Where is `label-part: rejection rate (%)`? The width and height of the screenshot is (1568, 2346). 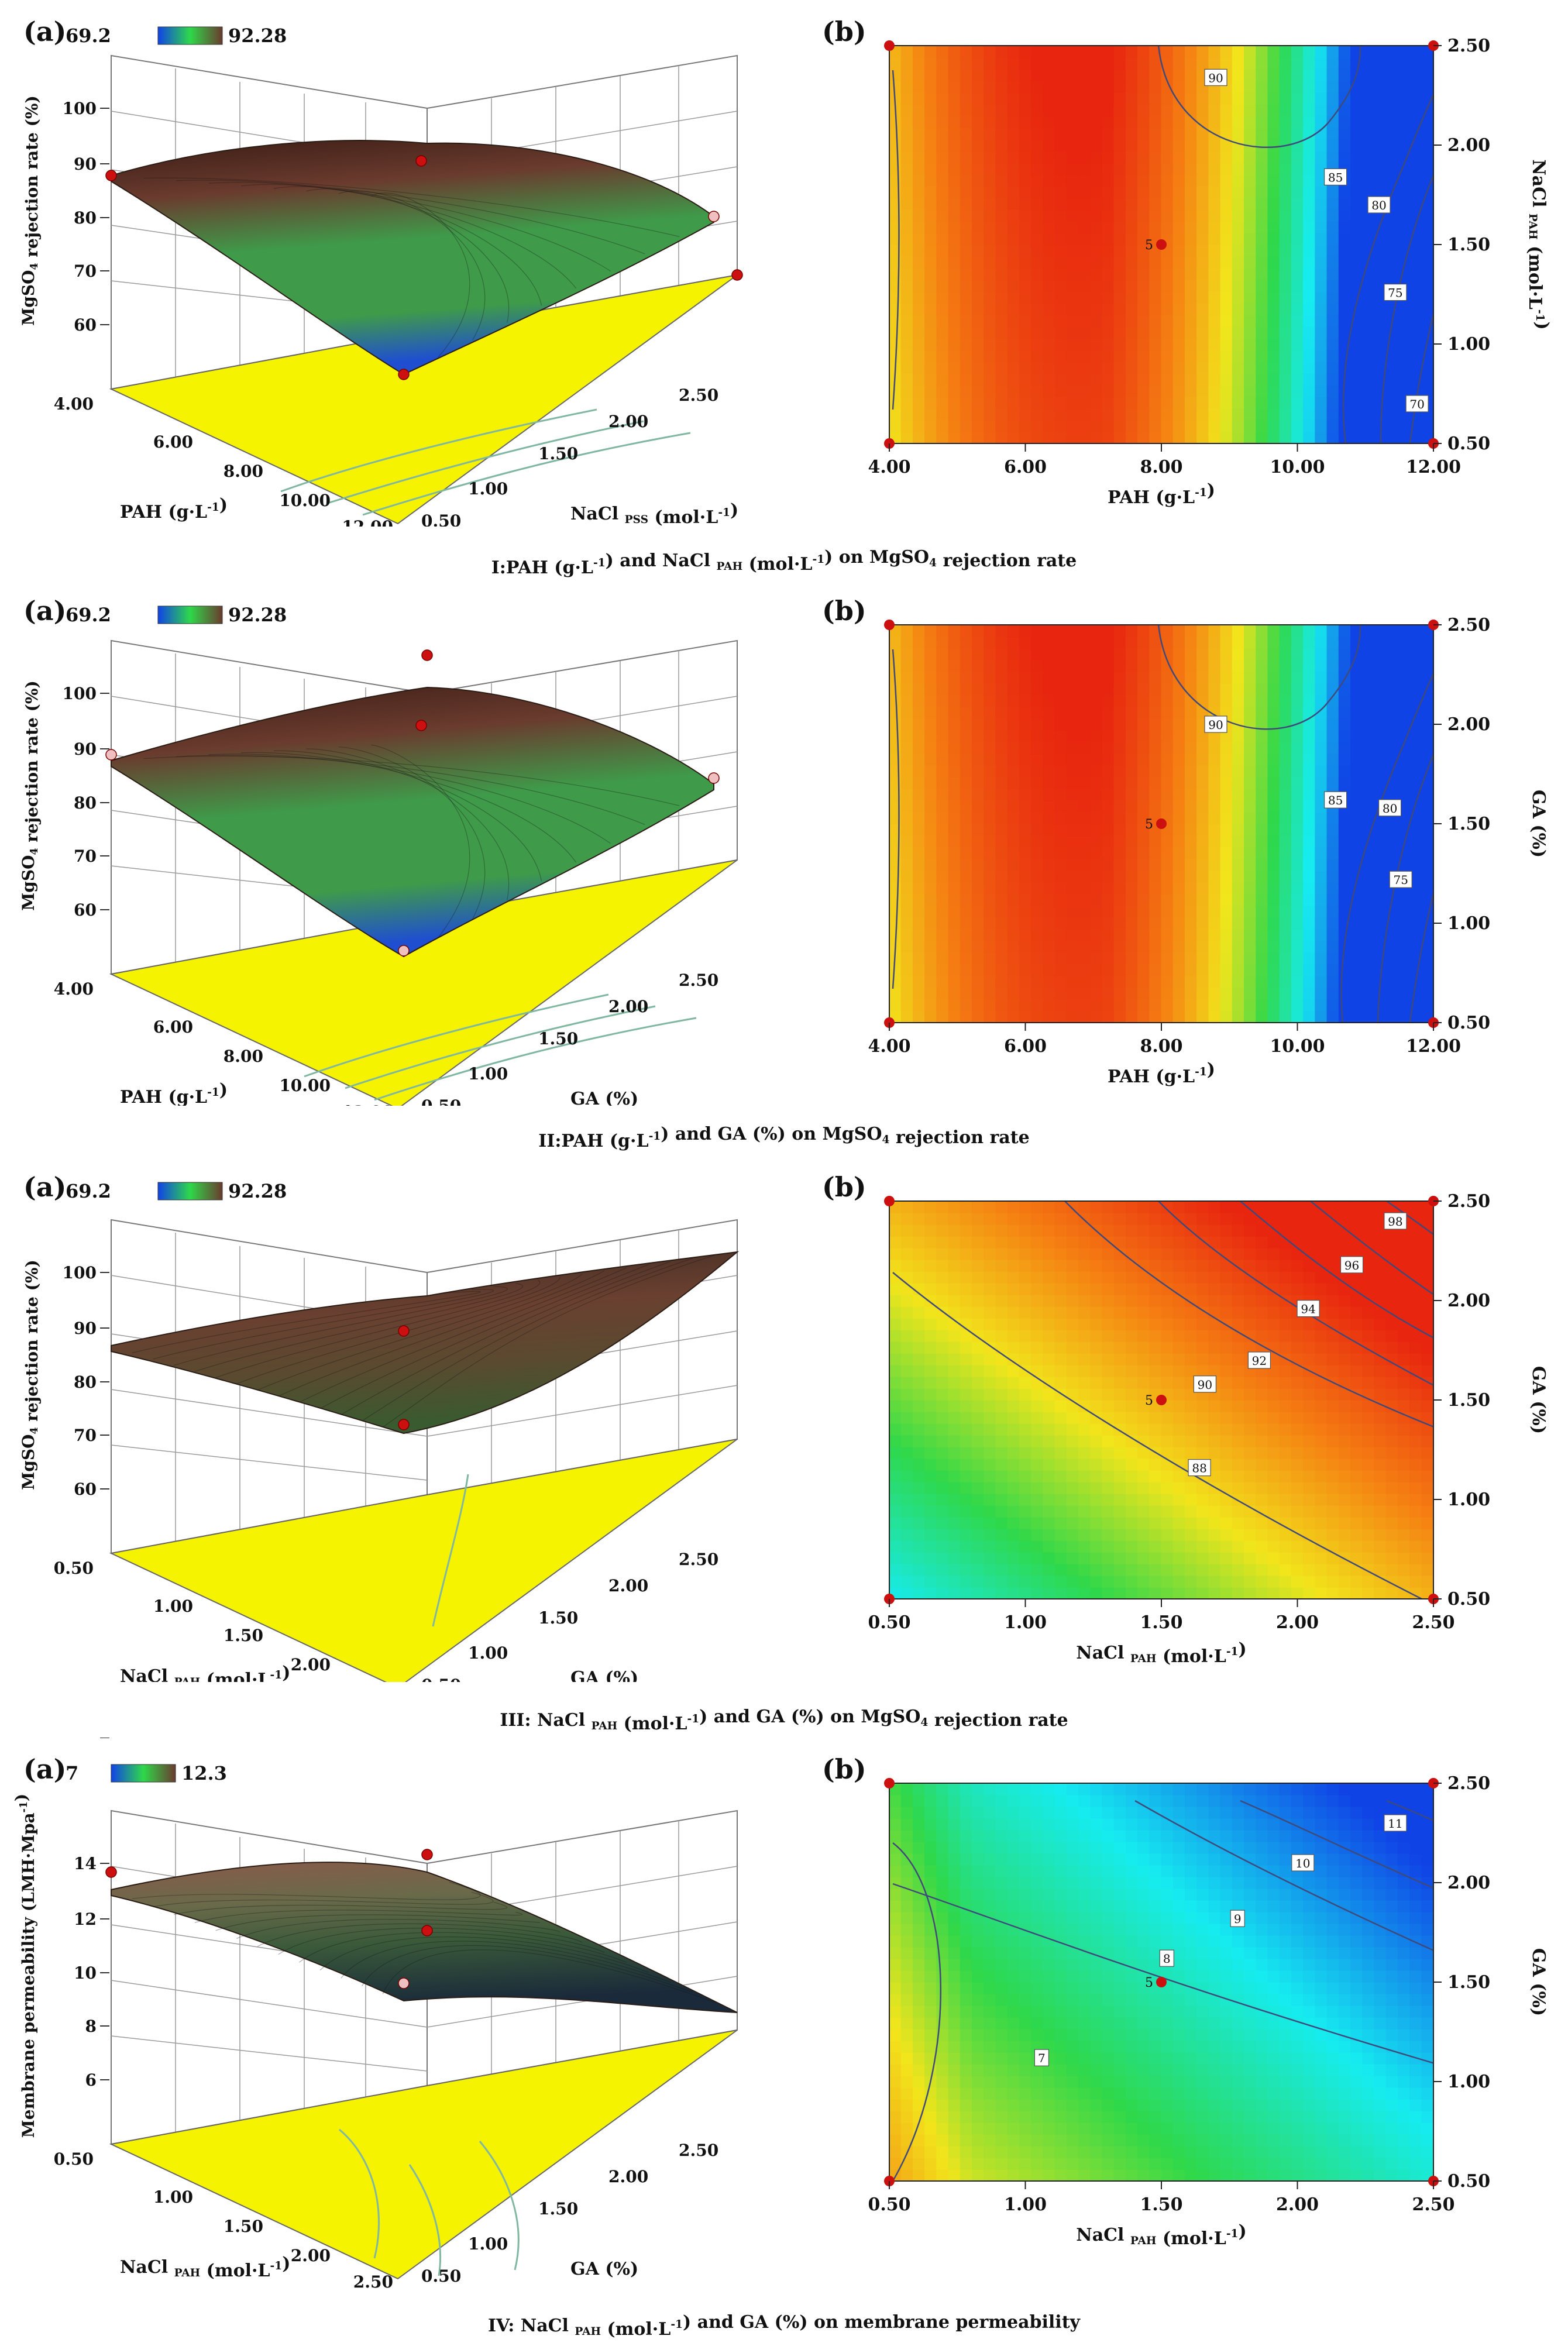
label-part: rejection rate (%) is located at coordinates (32, 1343).